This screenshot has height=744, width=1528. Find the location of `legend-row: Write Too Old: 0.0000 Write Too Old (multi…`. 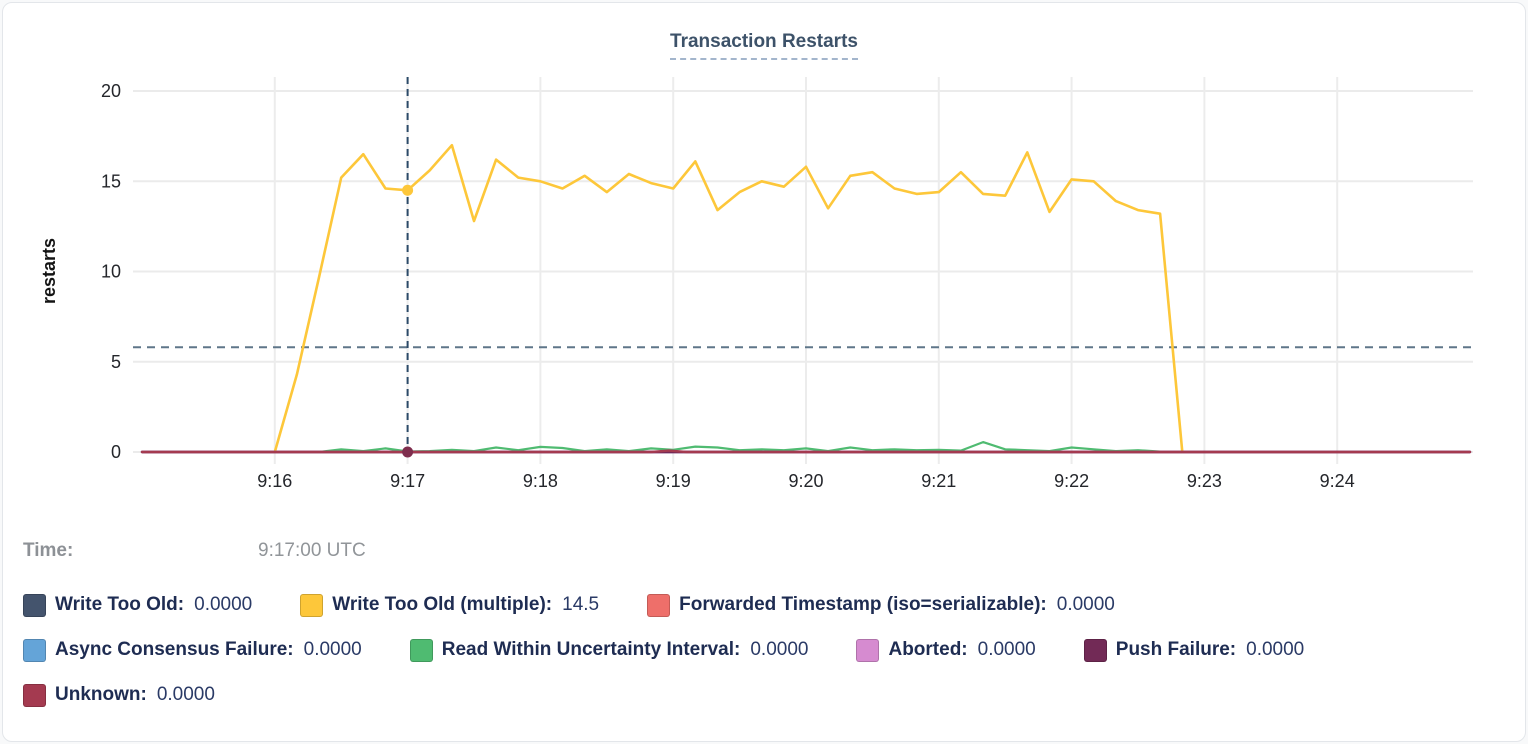

legend-row: Write Too Old: 0.0000 Write Too Old (multi… is located at coordinates (763, 605).